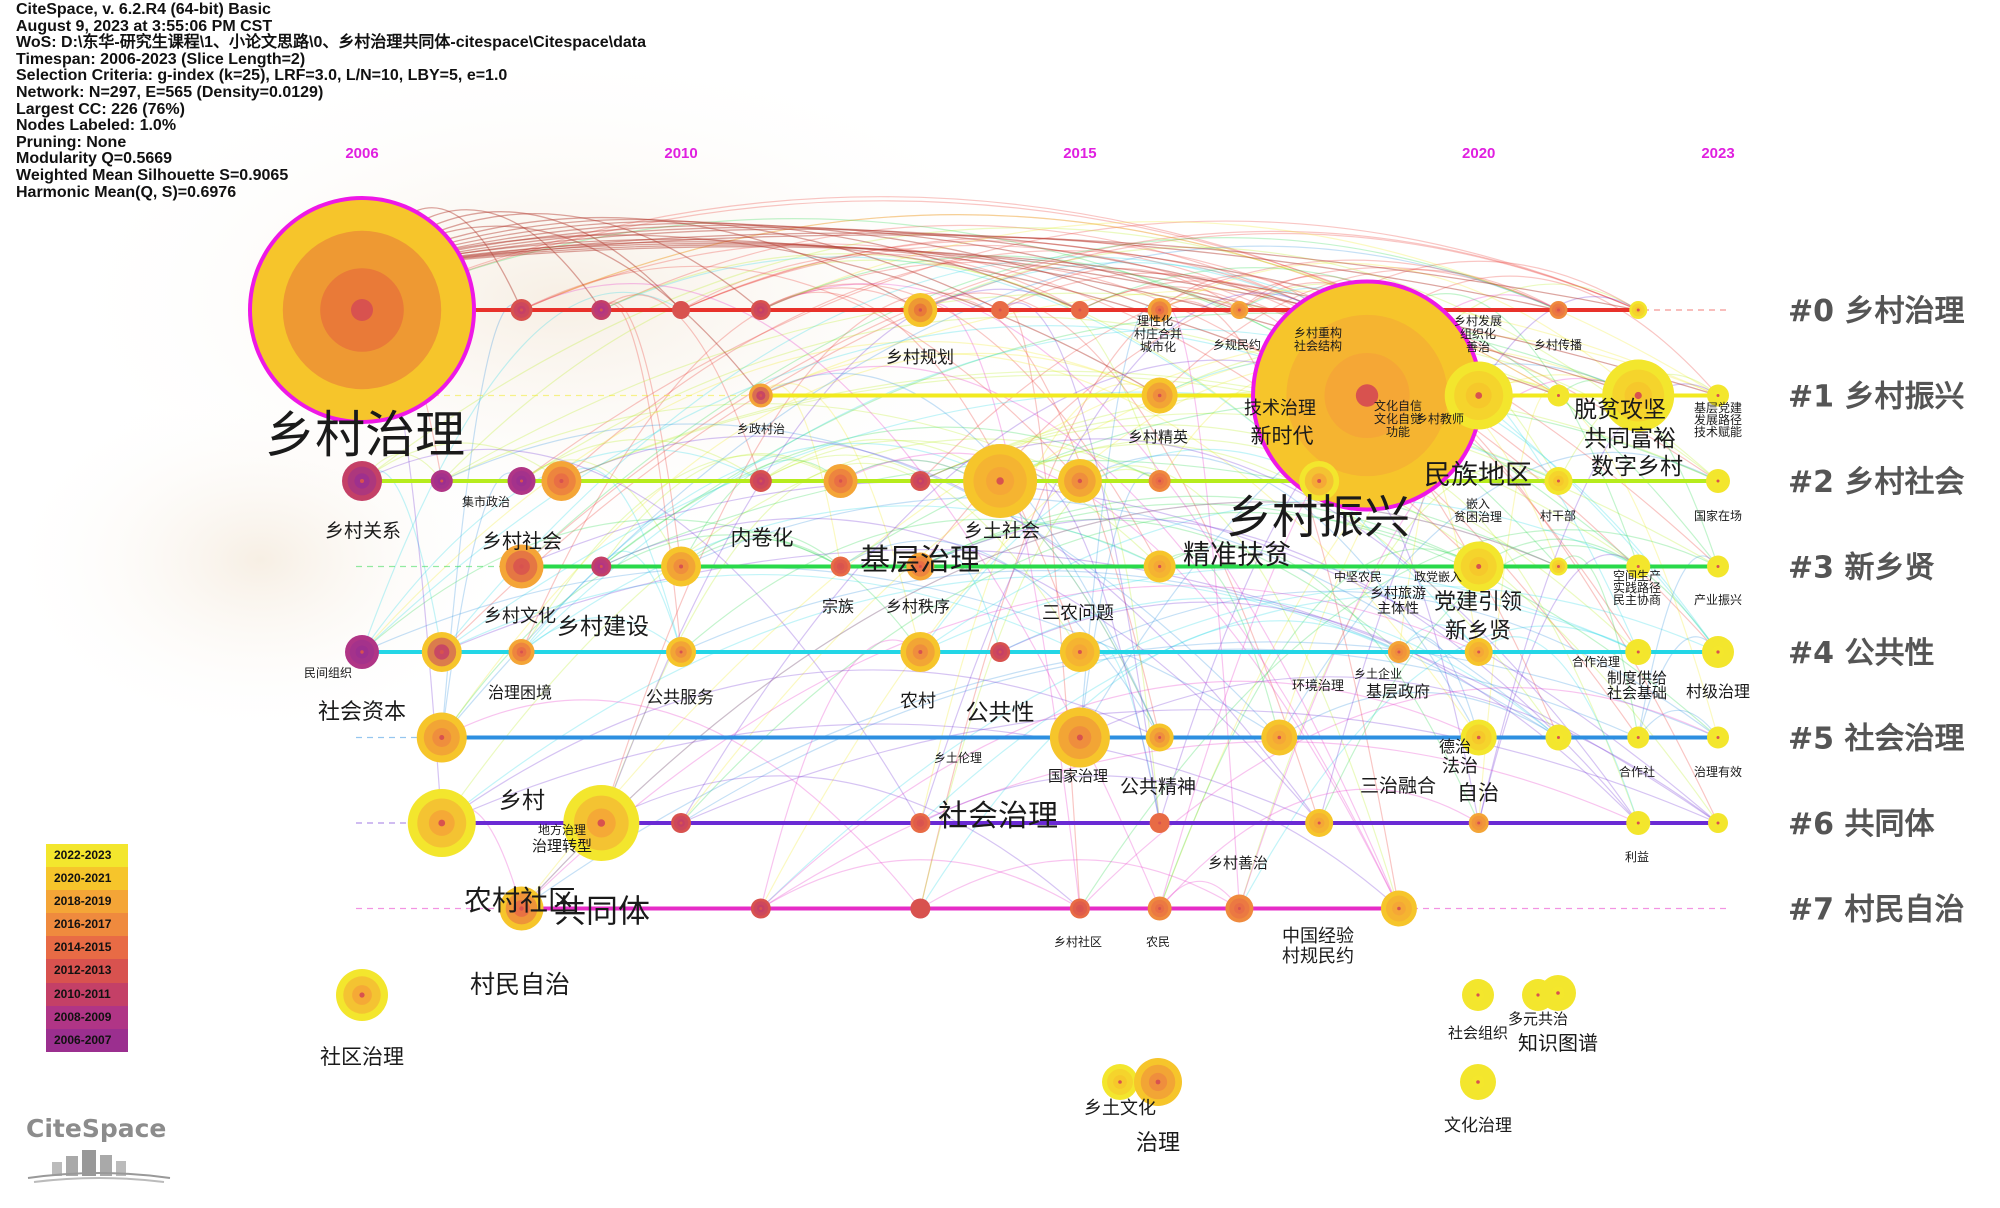 Image resolution: width=2000 pixels, height=1208 pixels. I want to click on summary-line: Harmonic Mean(Q, S)=0.6976, so click(126, 192).